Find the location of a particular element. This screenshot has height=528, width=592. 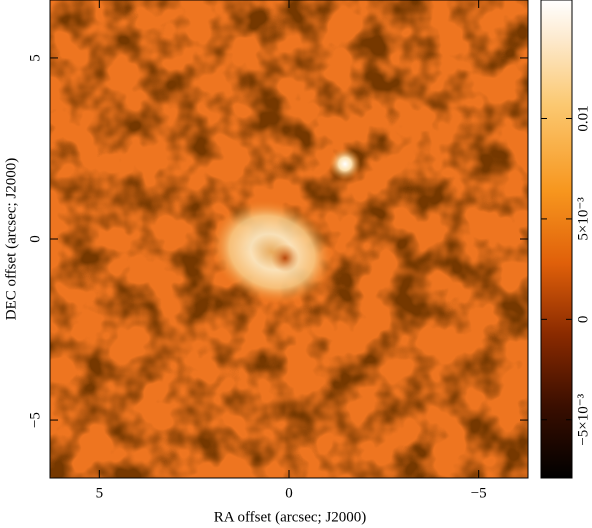

colorbar-tick-label: −5×10⁻³ is located at coordinates (583, 419).